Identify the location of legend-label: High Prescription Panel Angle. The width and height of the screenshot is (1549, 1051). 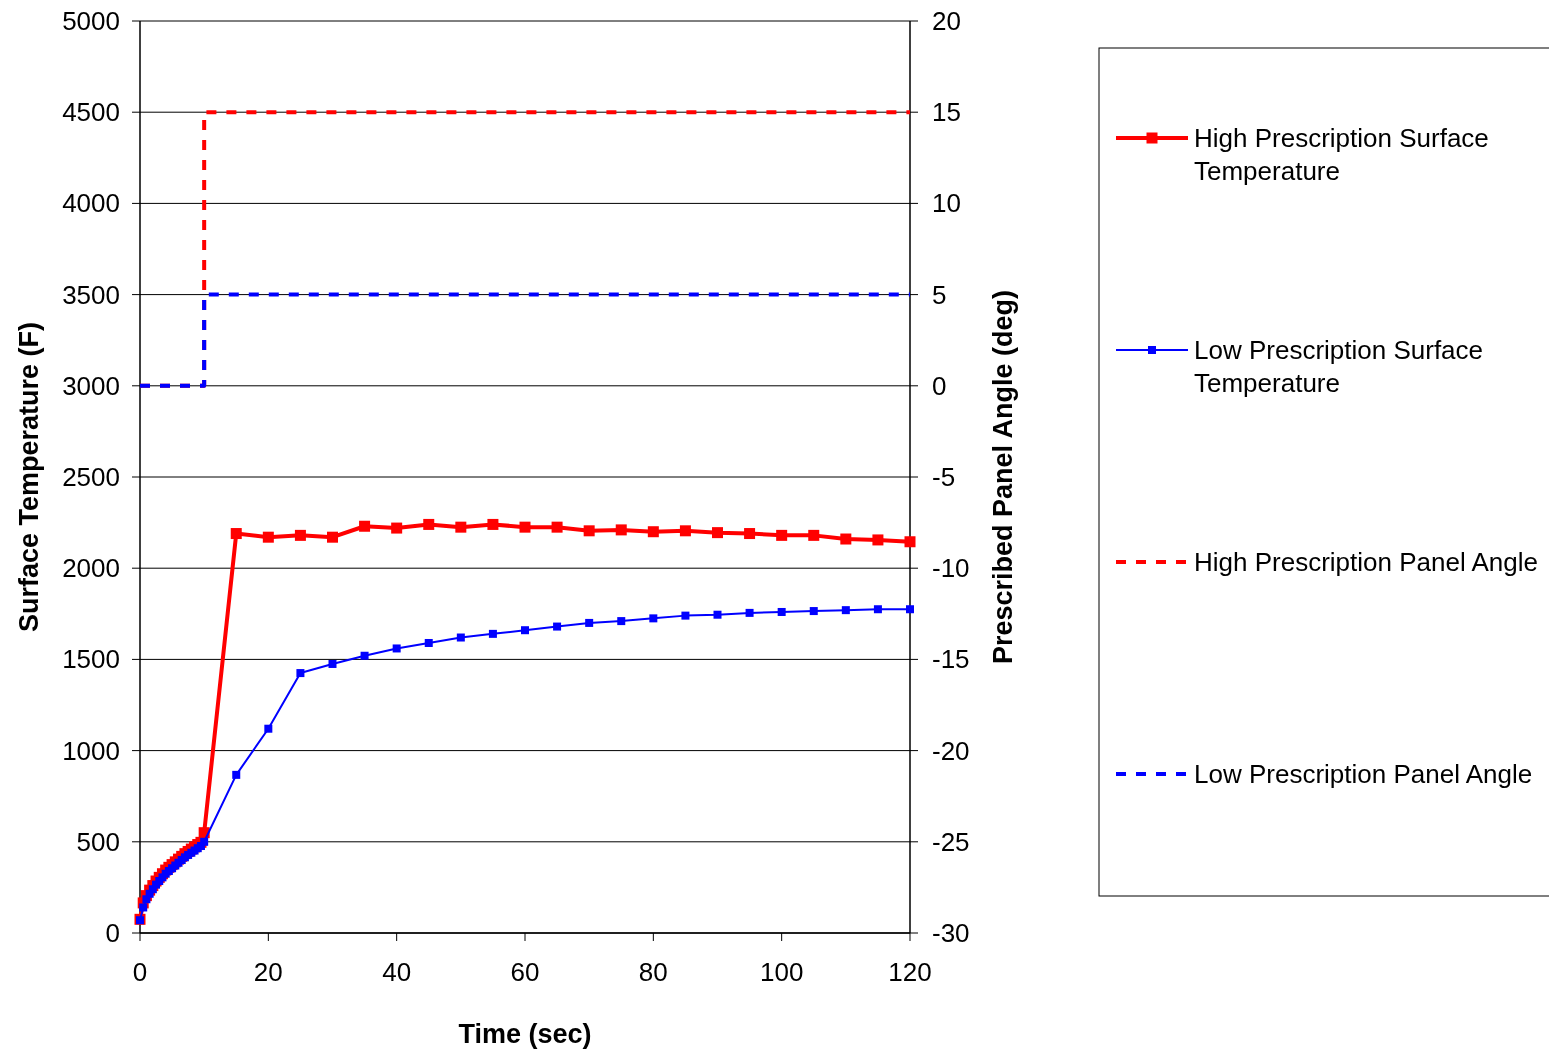
(1366, 562).